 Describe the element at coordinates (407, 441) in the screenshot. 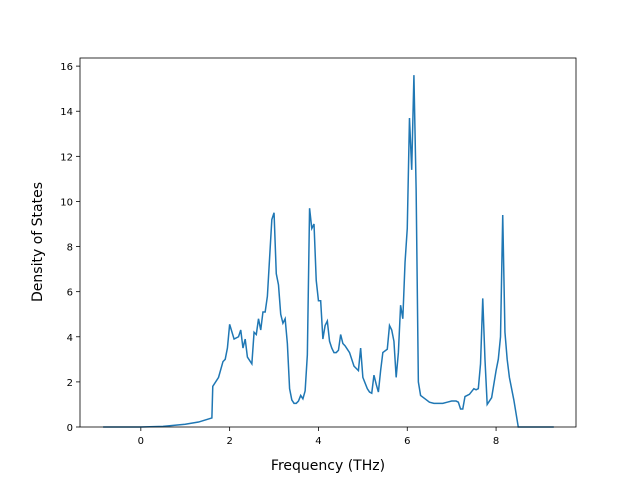

I see `x-tick-label: 6` at that location.